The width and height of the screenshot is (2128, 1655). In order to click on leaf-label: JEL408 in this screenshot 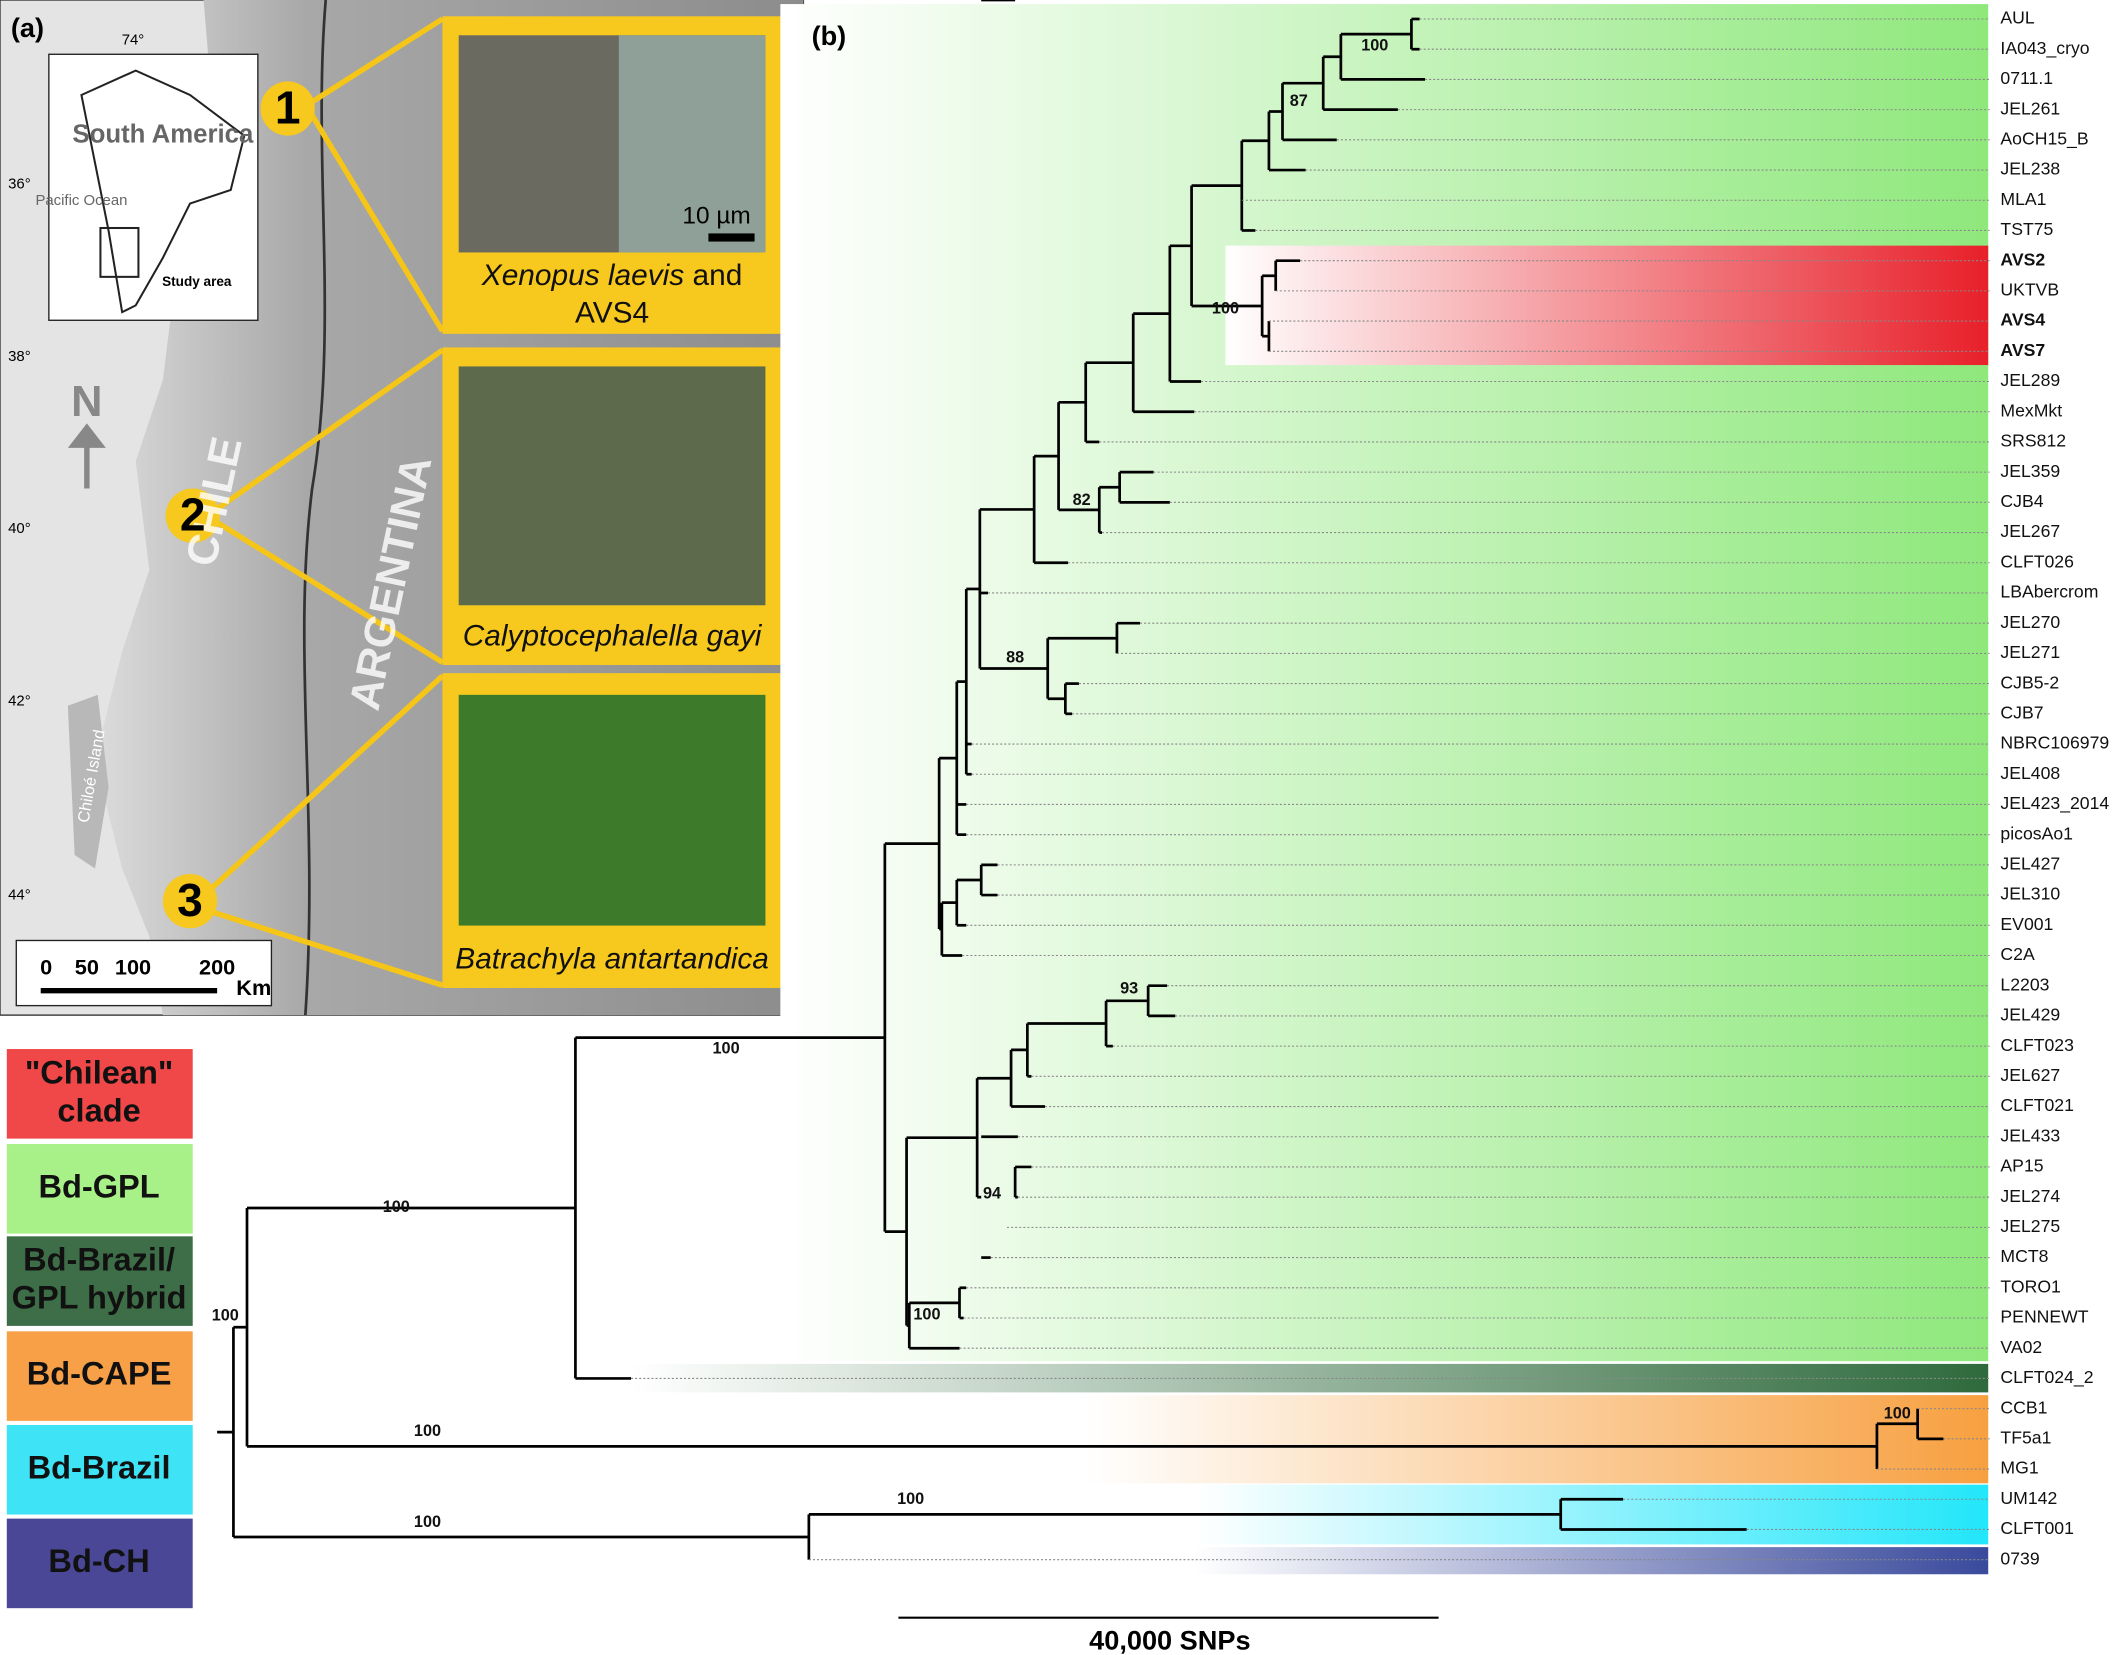, I will do `click(2030, 773)`.